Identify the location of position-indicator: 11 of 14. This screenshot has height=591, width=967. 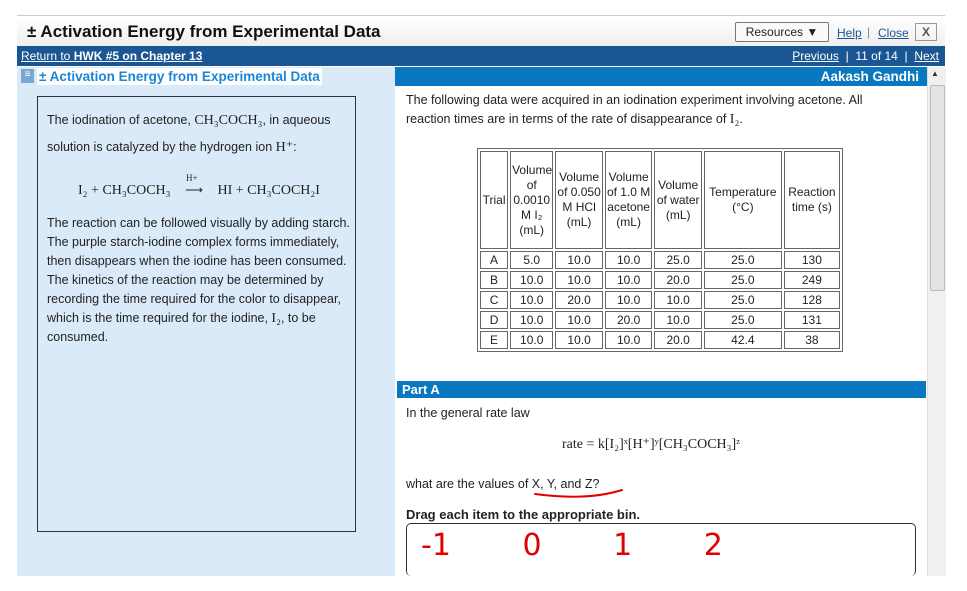
(876, 56).